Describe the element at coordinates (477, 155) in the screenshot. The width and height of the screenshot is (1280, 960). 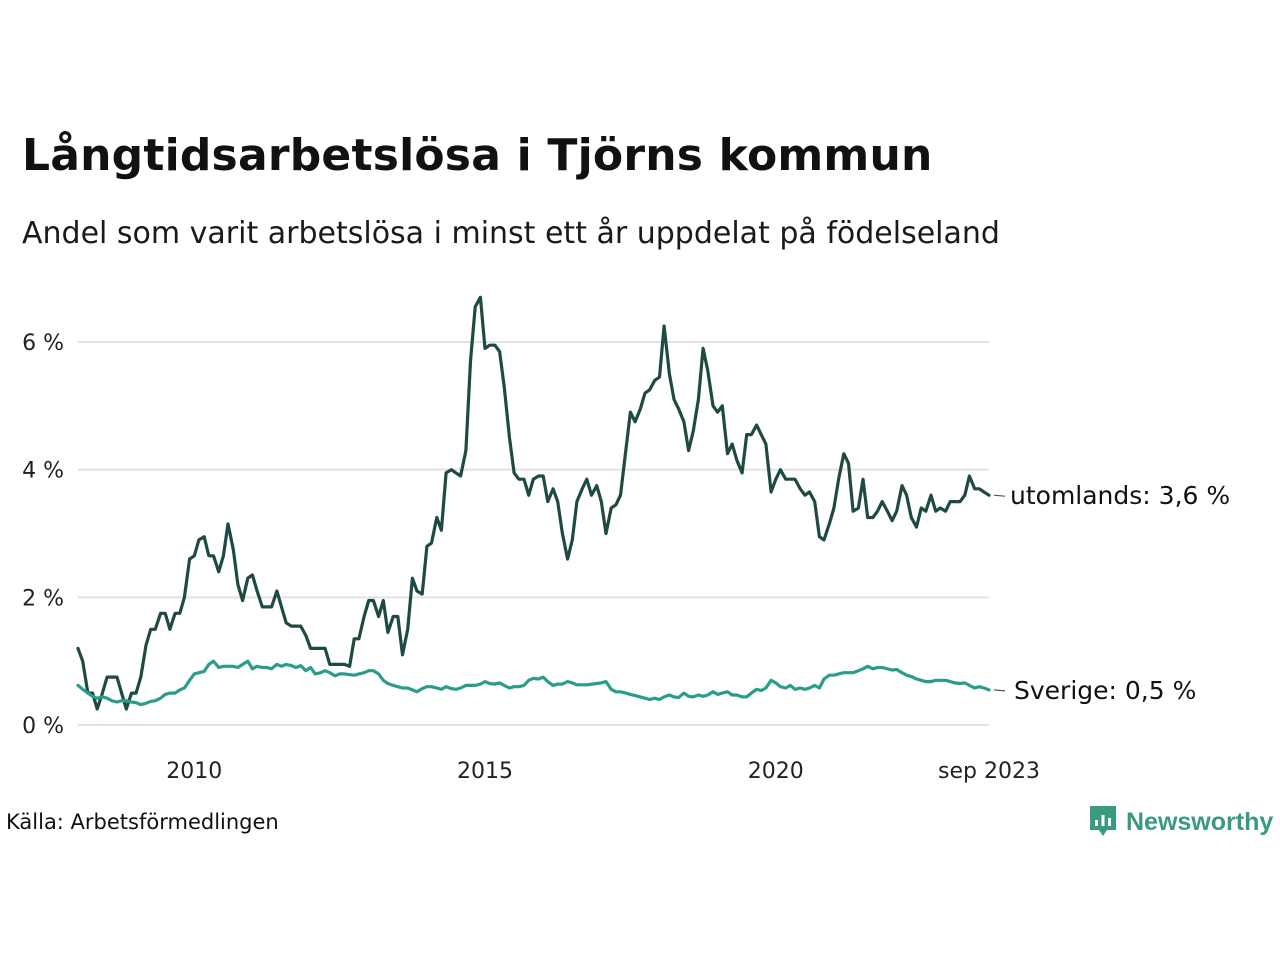
I see `chart-title: Långtidsarbetslösa i Tjörns kommun` at that location.